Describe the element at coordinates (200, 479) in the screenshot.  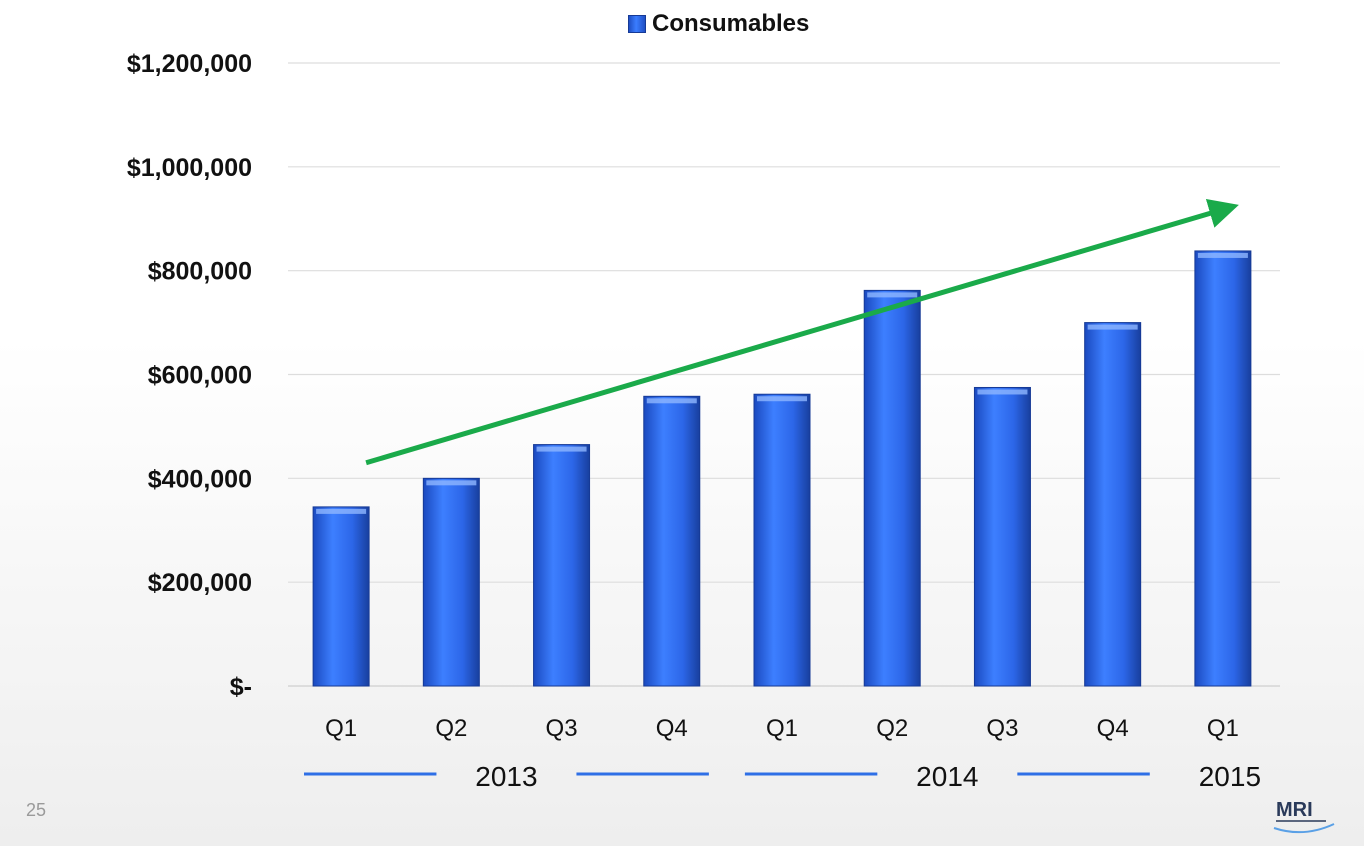
I see `y-tick-label: $400,000` at that location.